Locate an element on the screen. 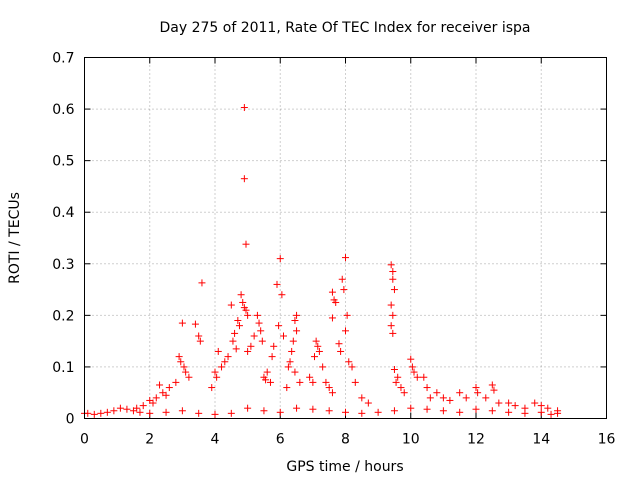 The height and width of the screenshot is (480, 640). x-tick-label: 16 is located at coordinates (607, 440).